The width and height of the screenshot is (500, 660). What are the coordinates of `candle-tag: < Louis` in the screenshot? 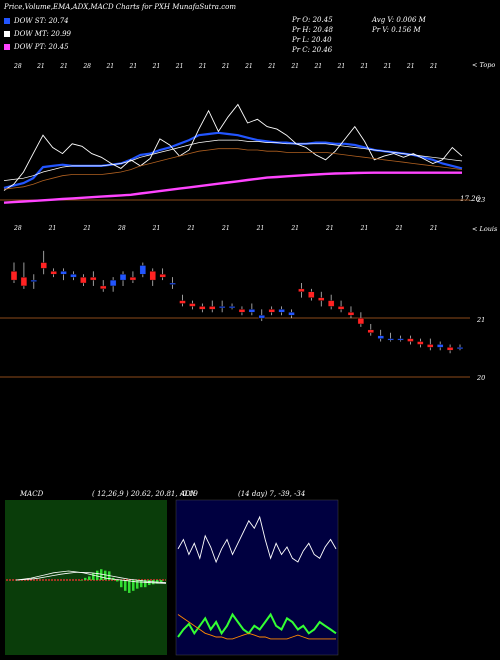 It's located at (485, 229).